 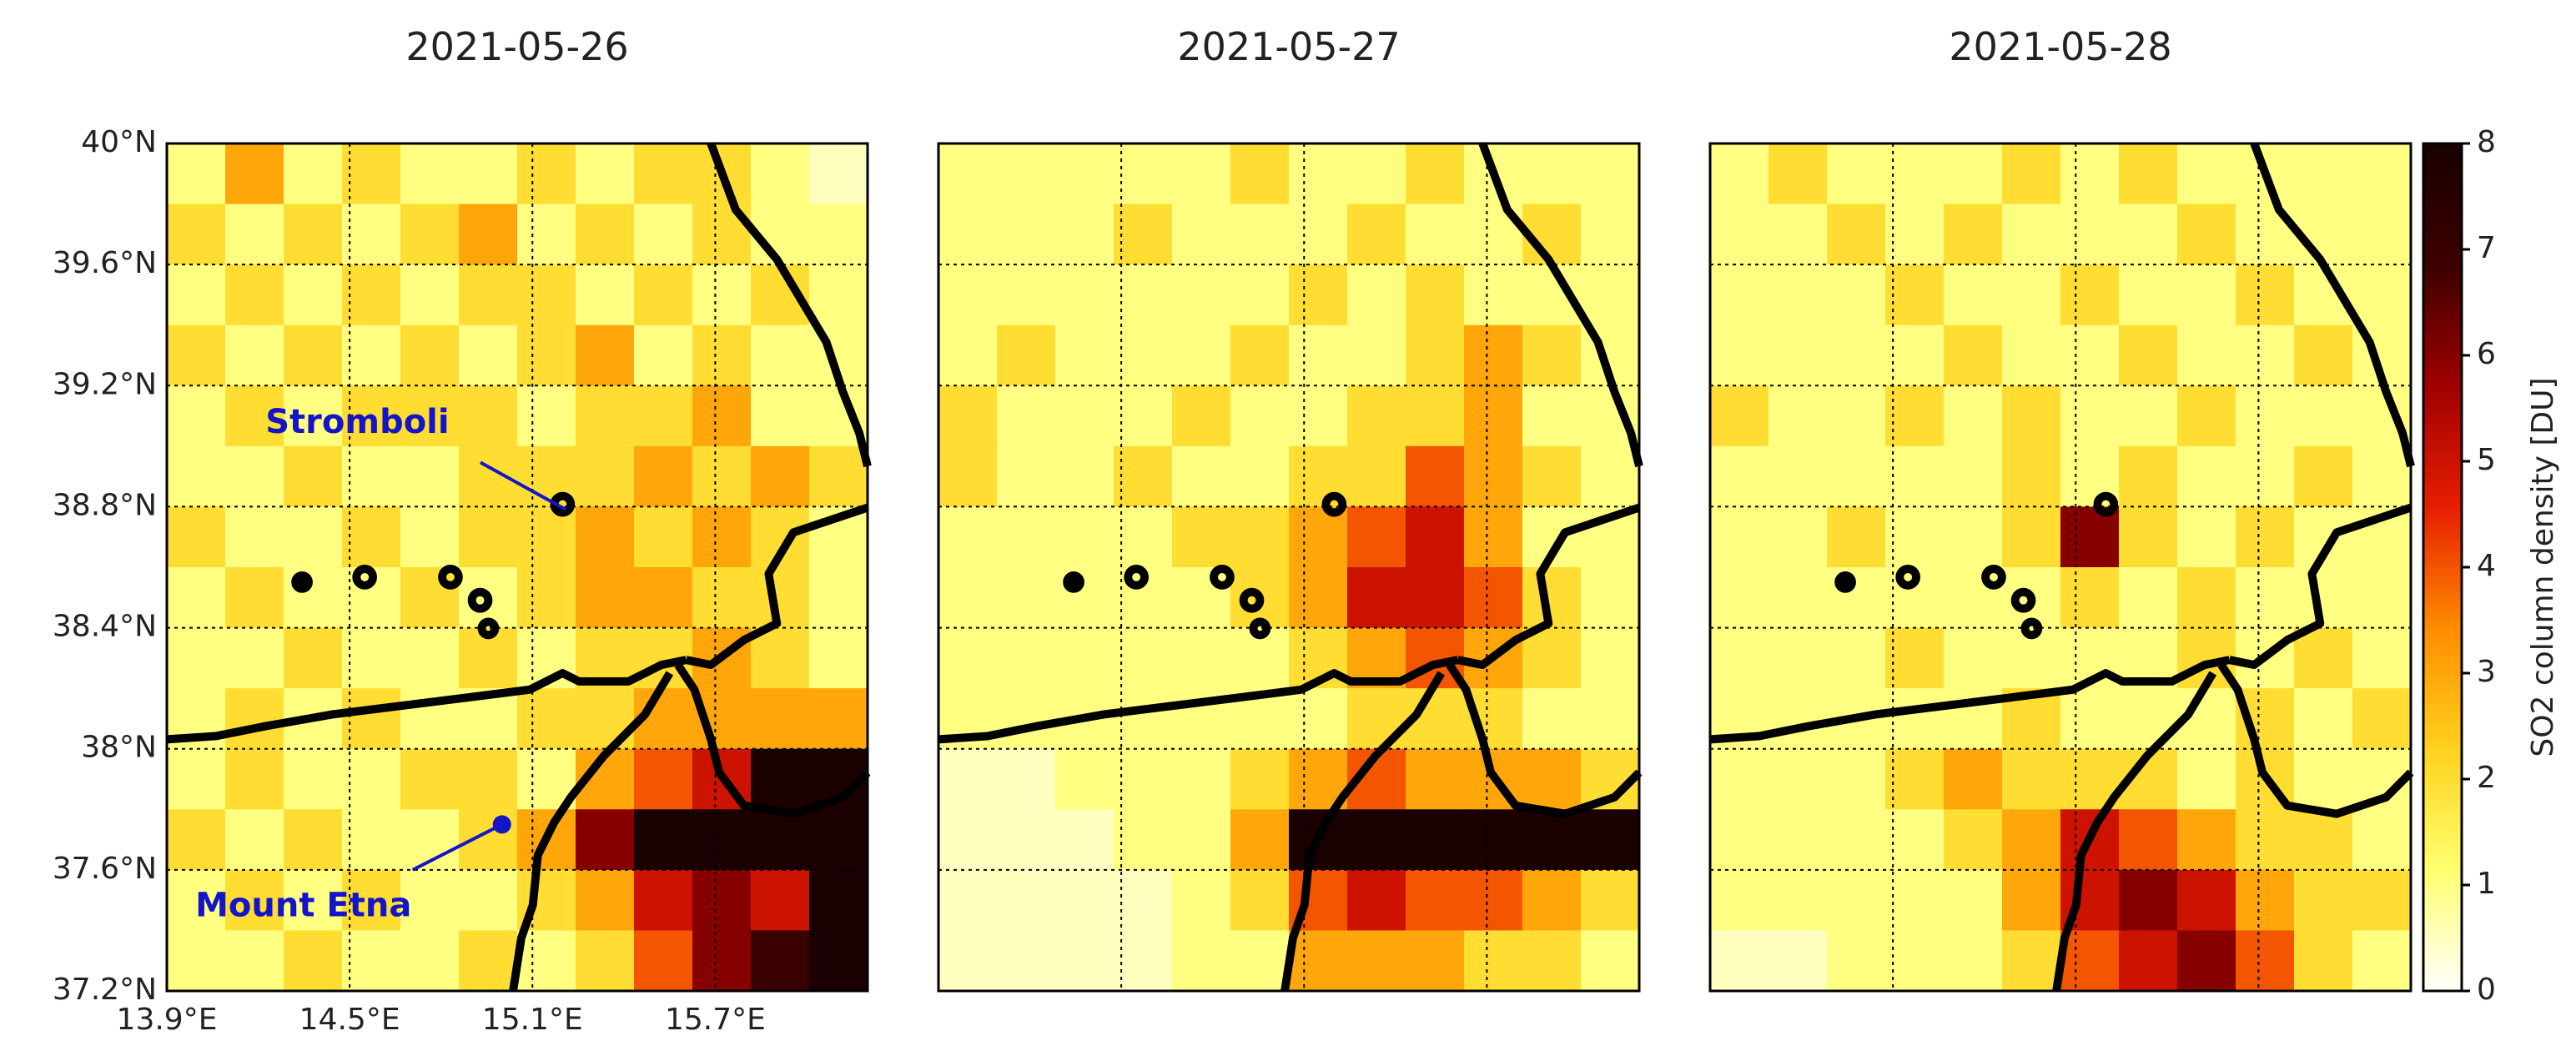 I want to click on annotation-leader, so click(x=457, y=847).